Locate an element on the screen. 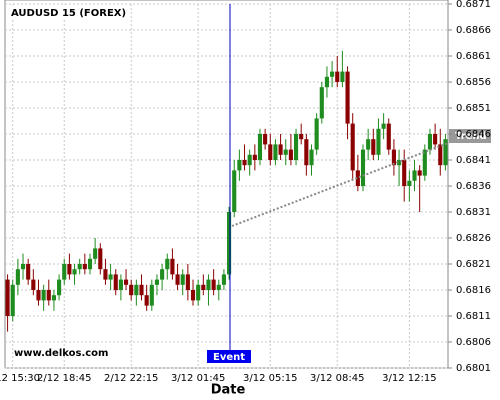  x-tick-label: 3/12 01:45 is located at coordinates (198, 378).